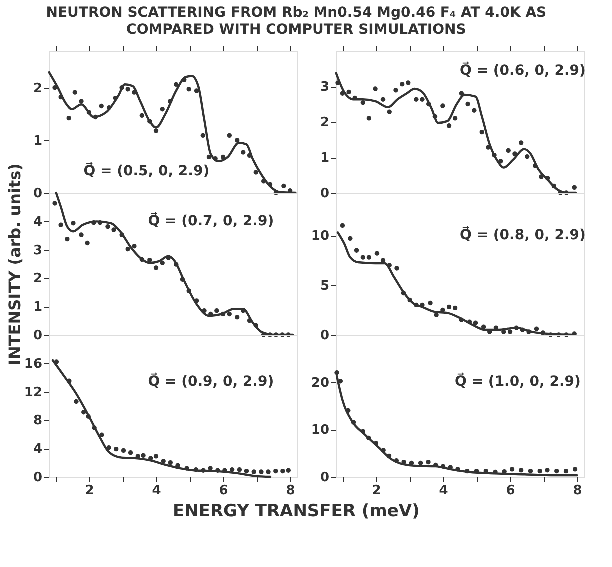 The image size is (612, 567). What do you see at coordinates (523, 70) in the screenshot?
I see `annotation: Q⃗ = (0.6, 0, 2.9)` at bounding box center [523, 70].